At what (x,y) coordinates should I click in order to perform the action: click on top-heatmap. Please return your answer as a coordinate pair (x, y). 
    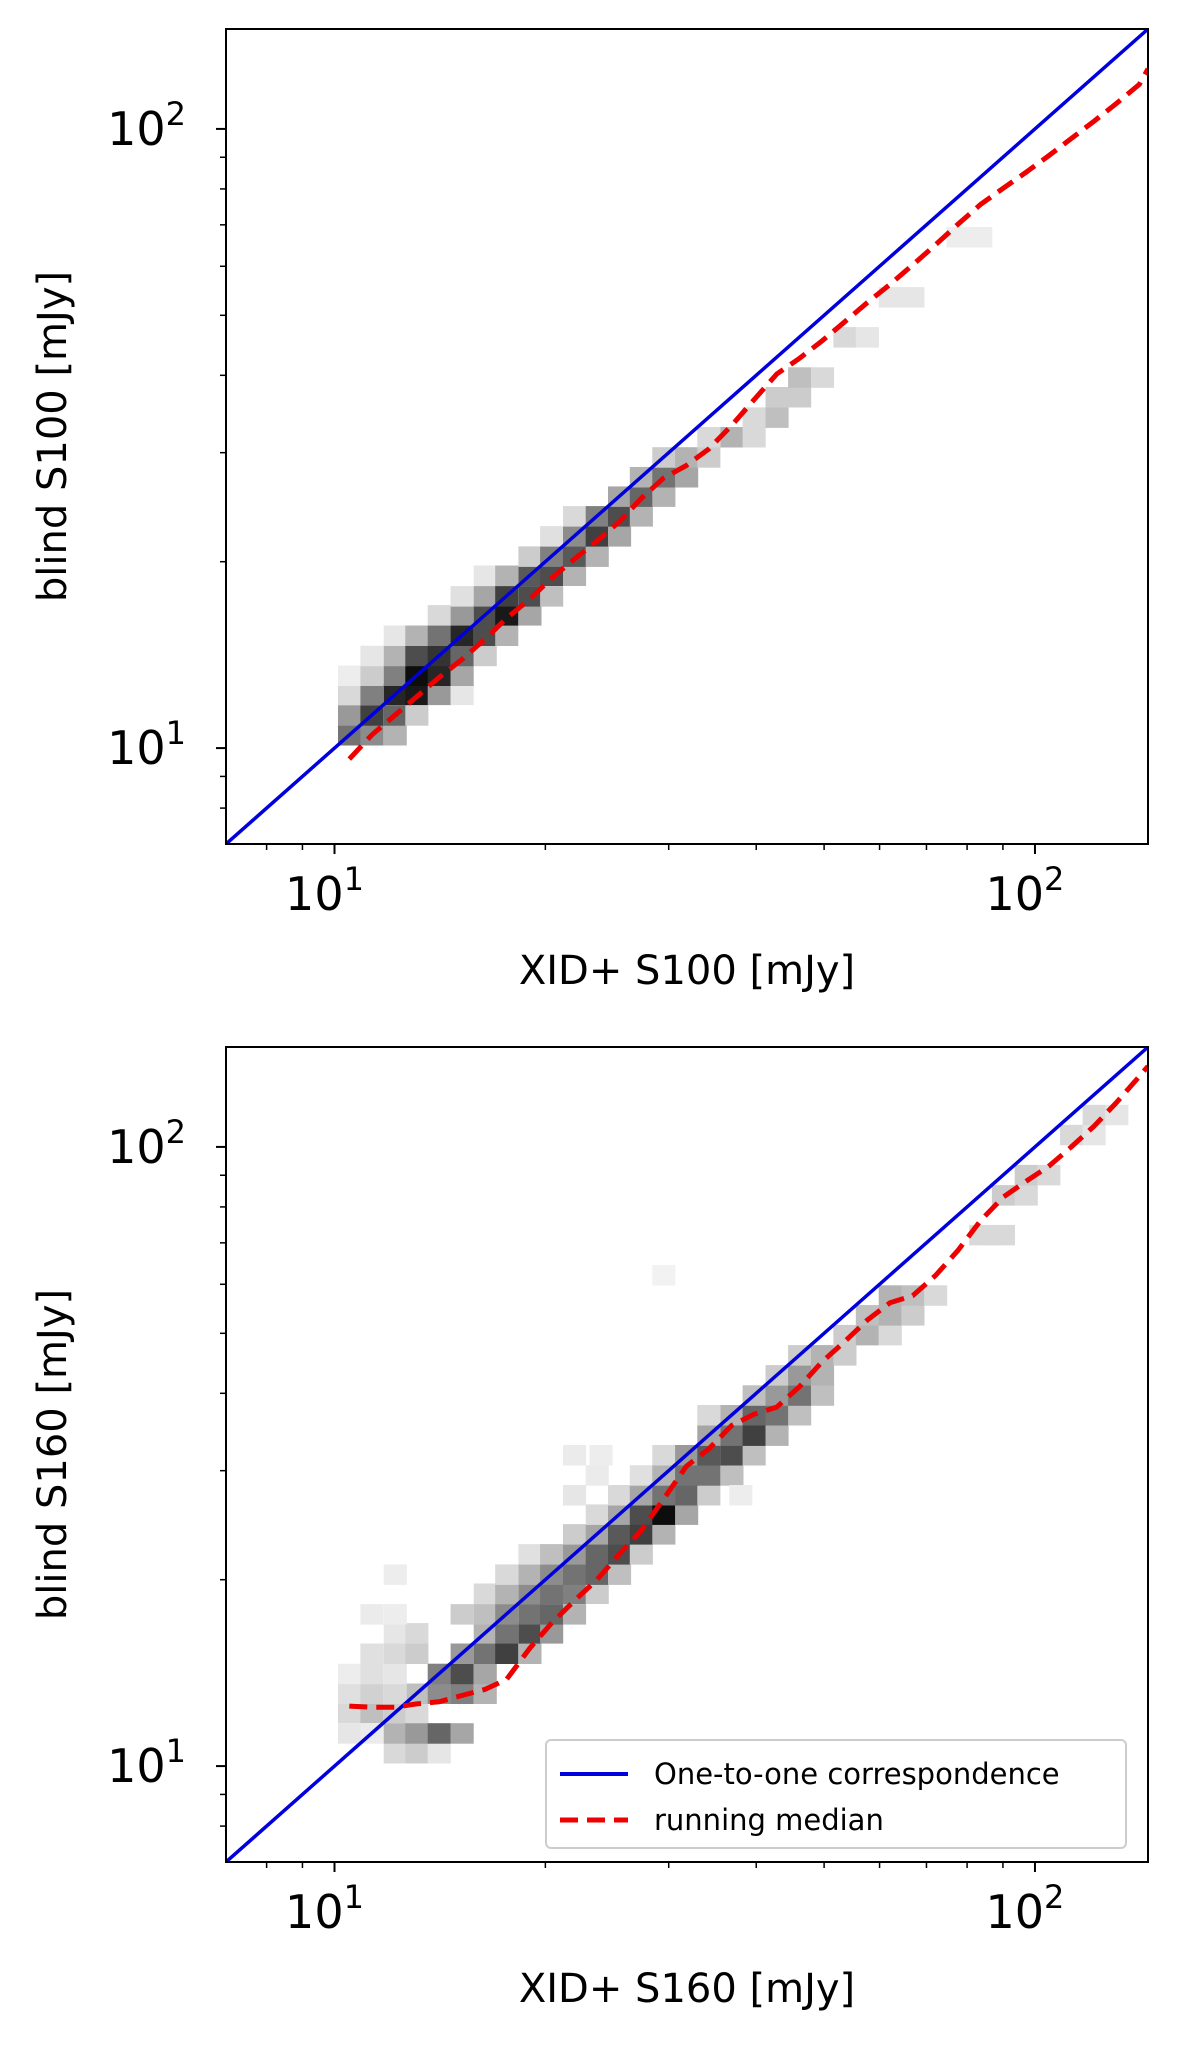
    Looking at the image, I should click on (665, 486).